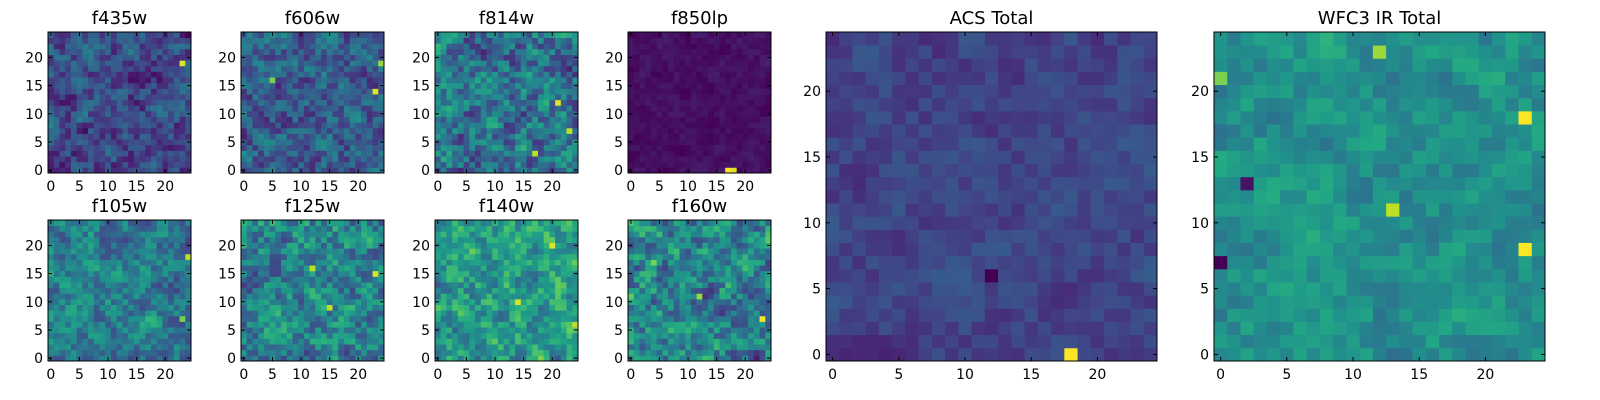 This screenshot has width=1600, height=400. What do you see at coordinates (312, 102) in the screenshot?
I see `axes-frame` at bounding box center [312, 102].